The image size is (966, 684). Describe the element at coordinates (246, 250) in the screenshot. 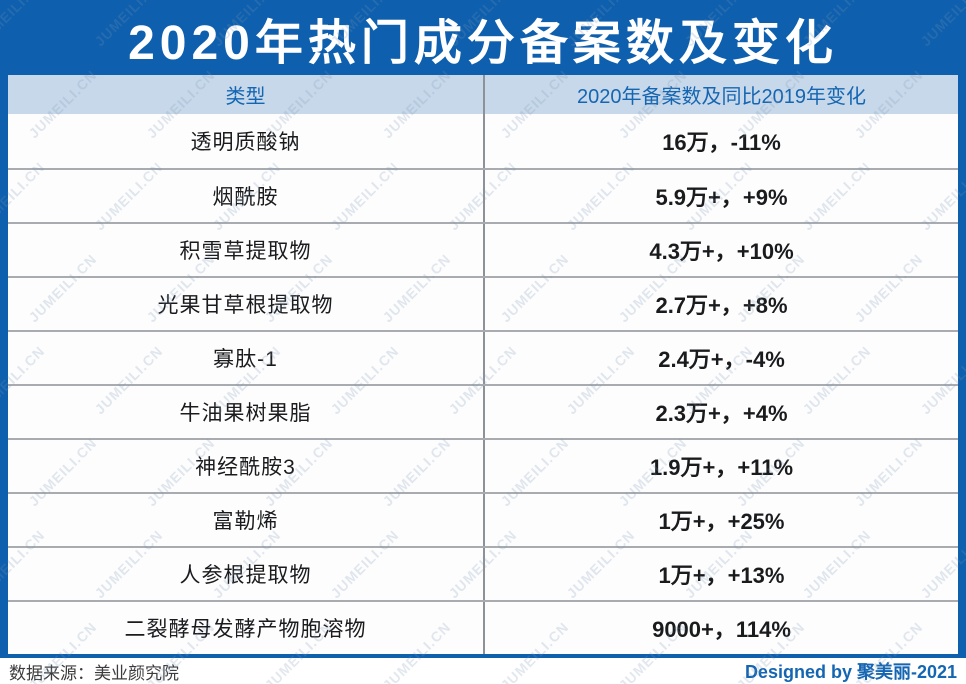

I see `ingredient-name: 积雪草提取物` at that location.